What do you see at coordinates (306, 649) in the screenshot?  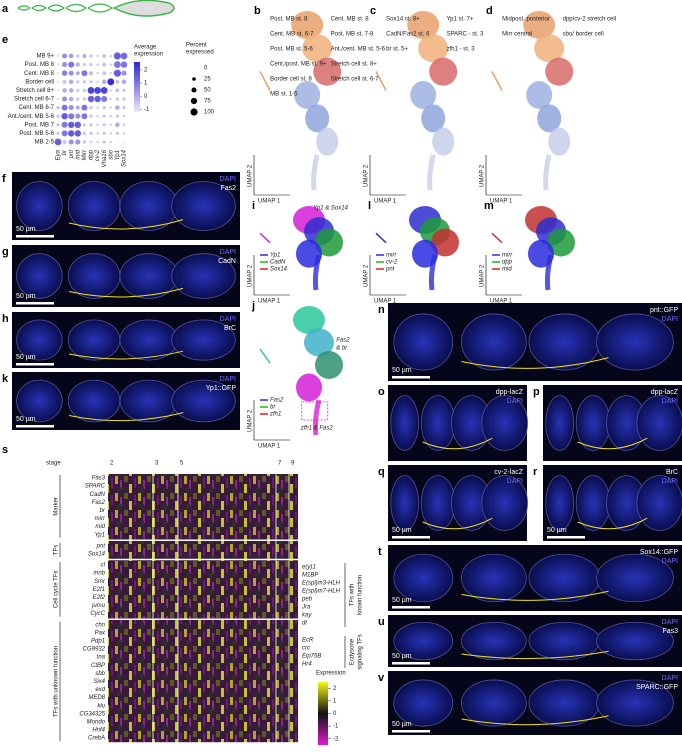 I see `tf-label: crc` at bounding box center [306, 649].